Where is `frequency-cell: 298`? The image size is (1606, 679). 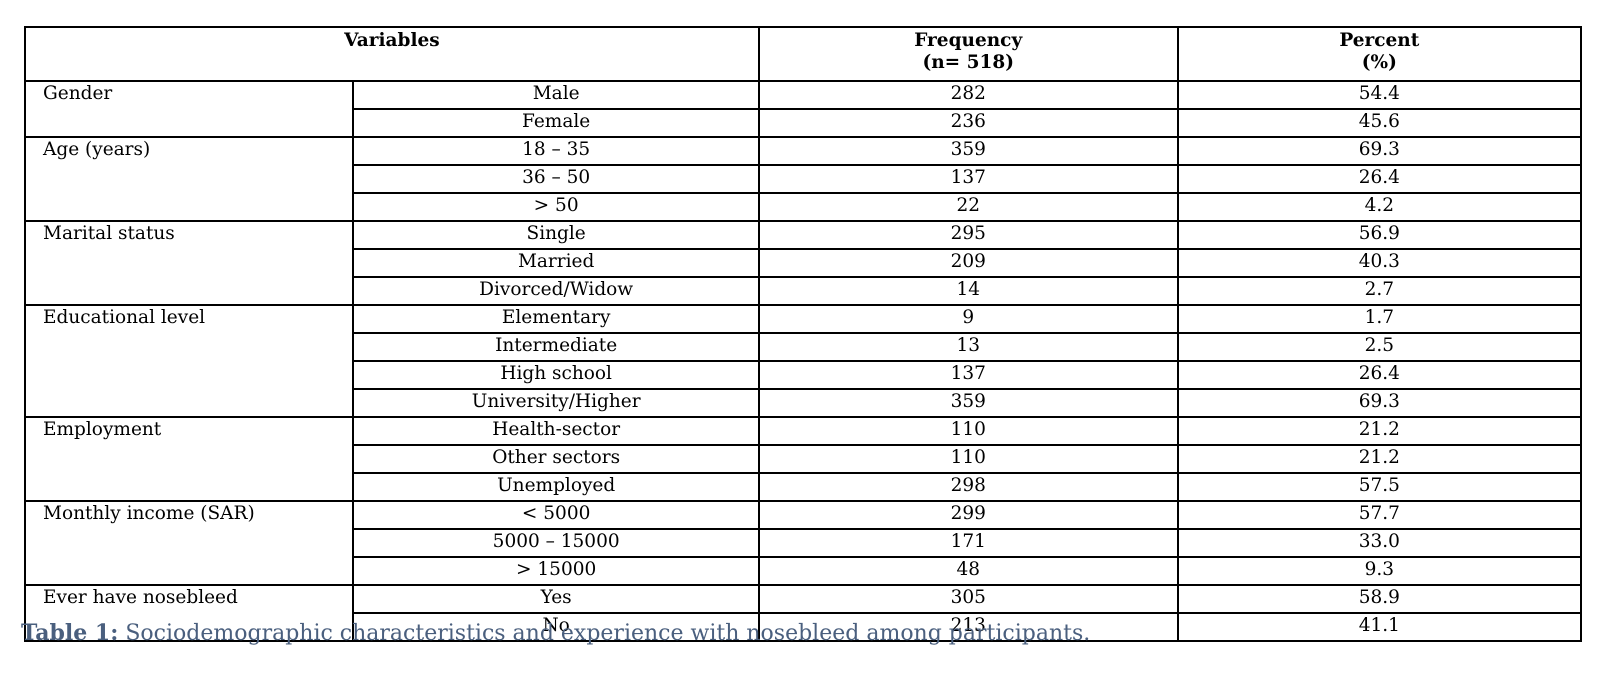
frequency-cell: 298 is located at coordinates (968, 487).